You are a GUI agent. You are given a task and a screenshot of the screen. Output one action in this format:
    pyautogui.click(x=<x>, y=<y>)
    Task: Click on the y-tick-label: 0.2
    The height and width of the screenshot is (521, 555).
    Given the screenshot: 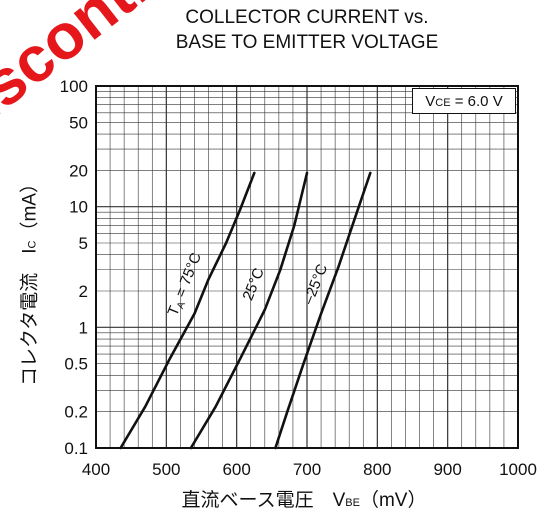 What is the action you would take?
    pyautogui.click(x=76, y=412)
    